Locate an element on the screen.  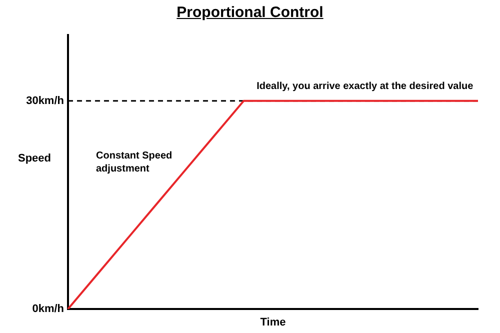
annotation: Ideally, you arrive exactly at the desired value is located at coordinates (365, 86).